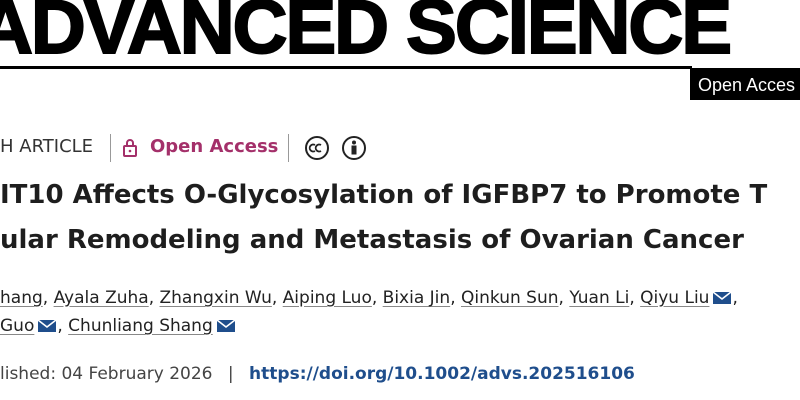 The width and height of the screenshot is (800, 400). Describe the element at coordinates (215, 298) in the screenshot. I see `author-name: Zhangxin Wu` at that location.